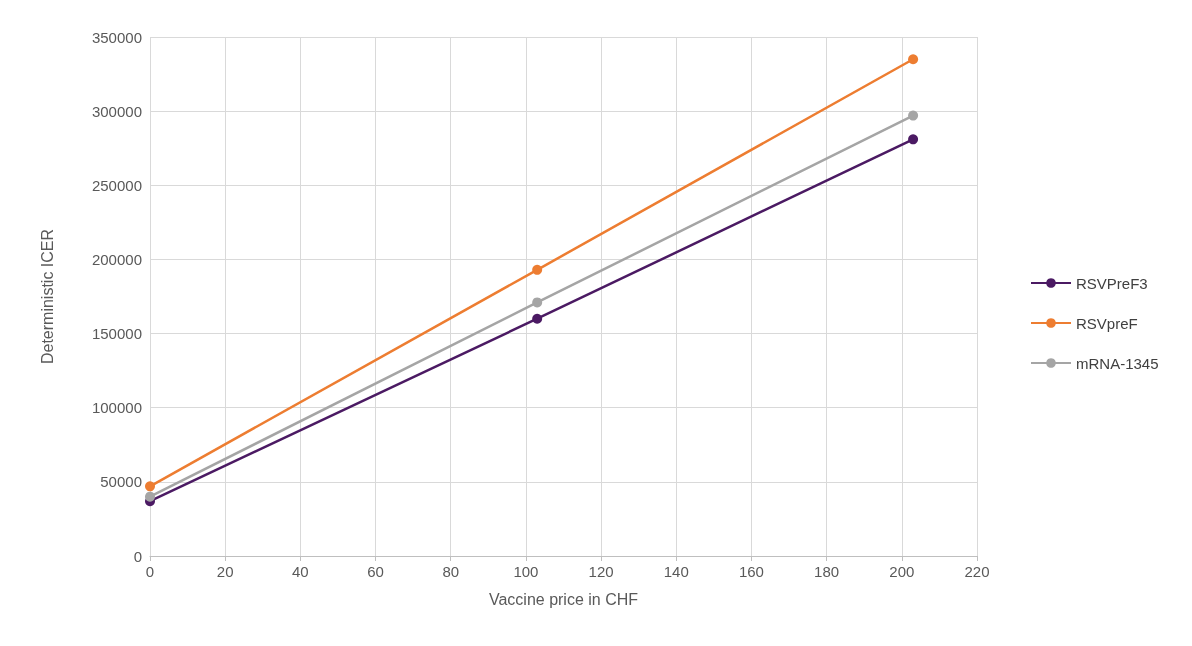 This screenshot has width=1192, height=646. I want to click on y-tick-label: 200000, so click(116, 259).